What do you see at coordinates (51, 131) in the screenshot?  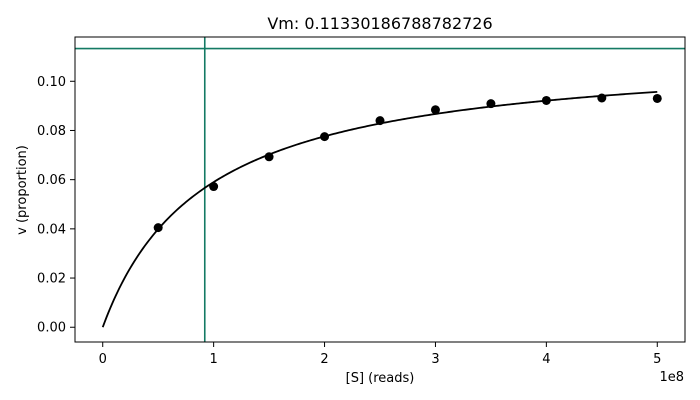 I see `y-tick-label: 0.08` at bounding box center [51, 131].